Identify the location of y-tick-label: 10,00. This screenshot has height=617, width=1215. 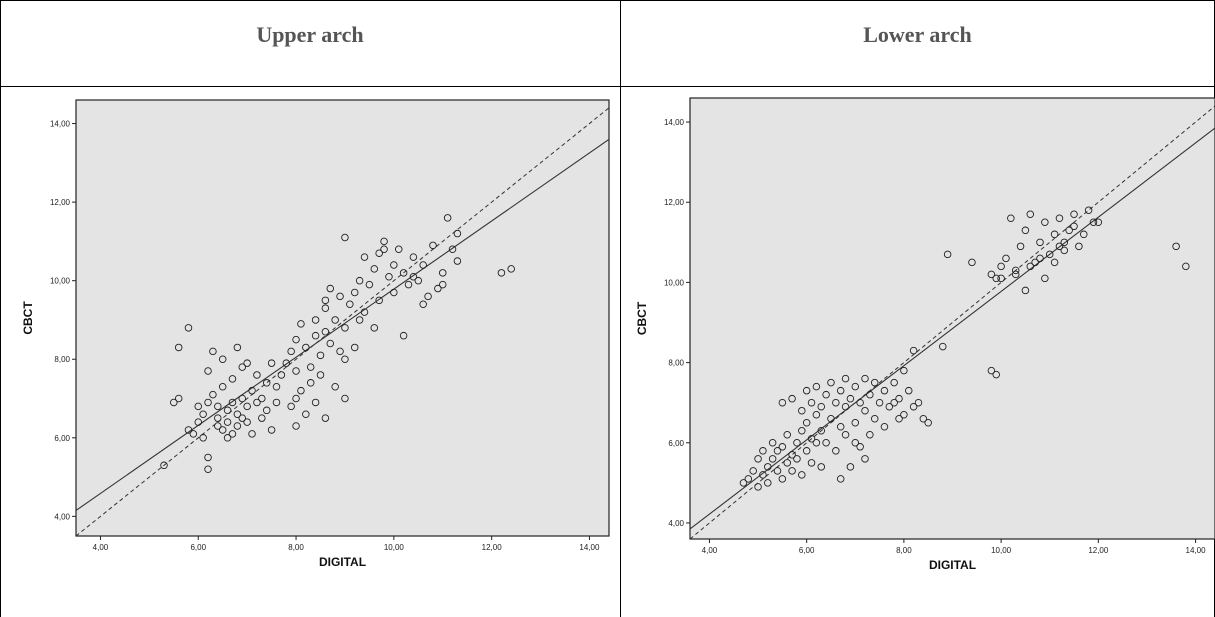
(60, 281).